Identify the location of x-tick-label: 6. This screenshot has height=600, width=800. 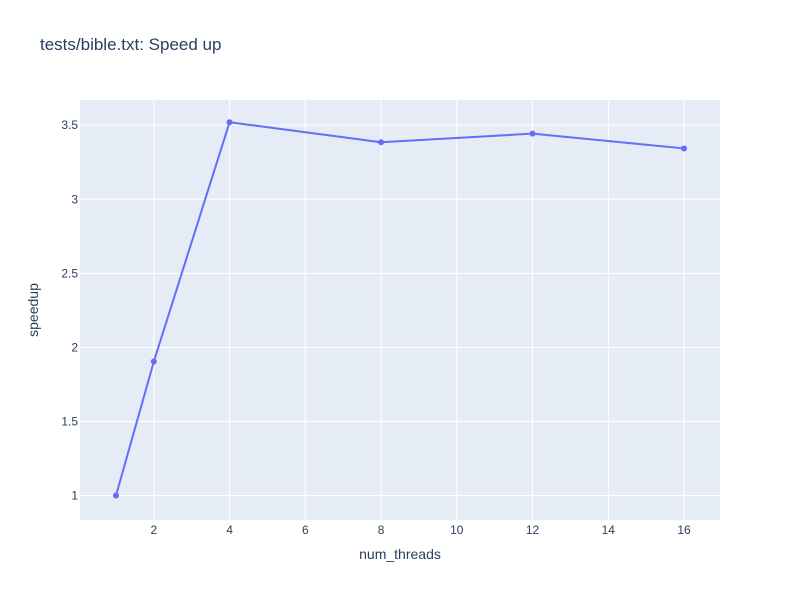
(305, 530).